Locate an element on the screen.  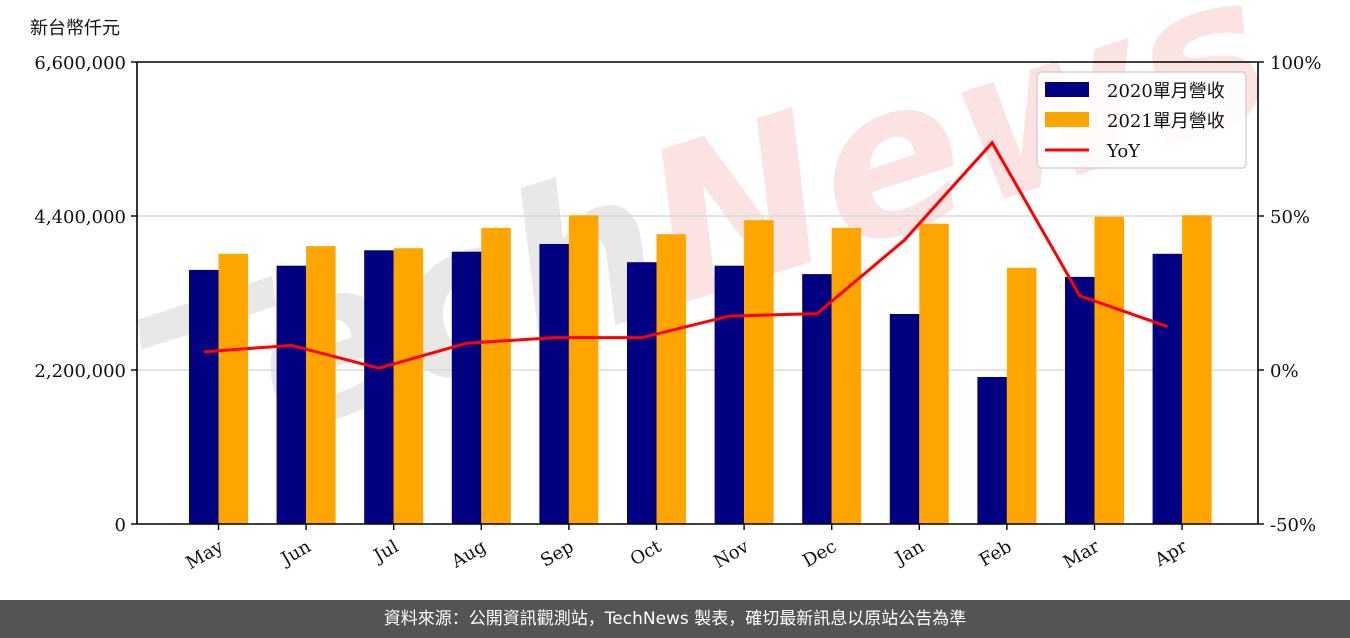
source-footer: 資料來源：公開資訊觀測站，TechNews 製表，確切最新訊息以原站公告為準 is located at coordinates (675, 619).